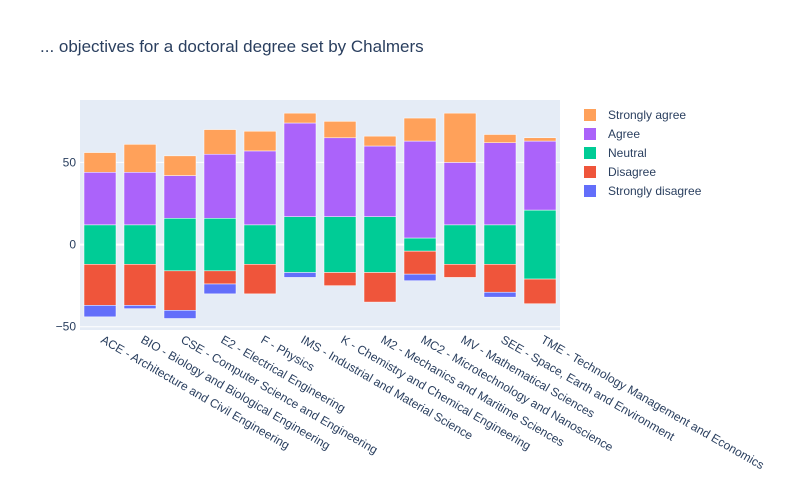 This screenshot has height=500, width=800. Describe the element at coordinates (66, 327) in the screenshot. I see `y-tick-label: −50` at that location.